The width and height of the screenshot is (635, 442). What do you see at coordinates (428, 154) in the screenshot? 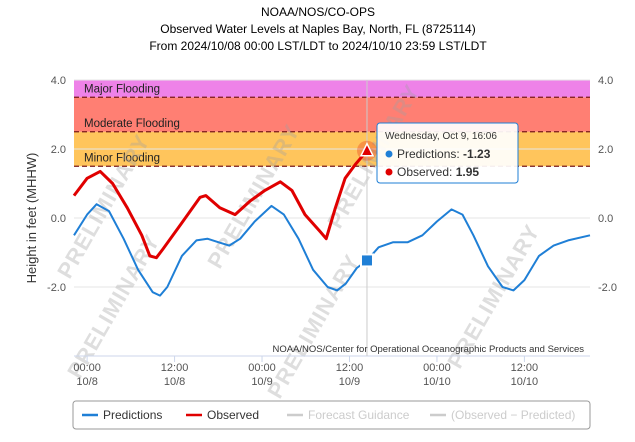
I see `tooltip-label: Predictions:` at bounding box center [428, 154].